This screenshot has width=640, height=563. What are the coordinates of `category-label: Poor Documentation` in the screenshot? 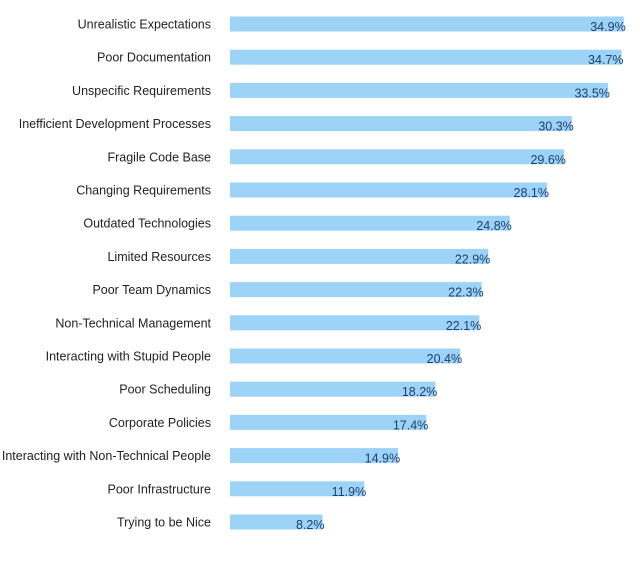 It's located at (154, 58).